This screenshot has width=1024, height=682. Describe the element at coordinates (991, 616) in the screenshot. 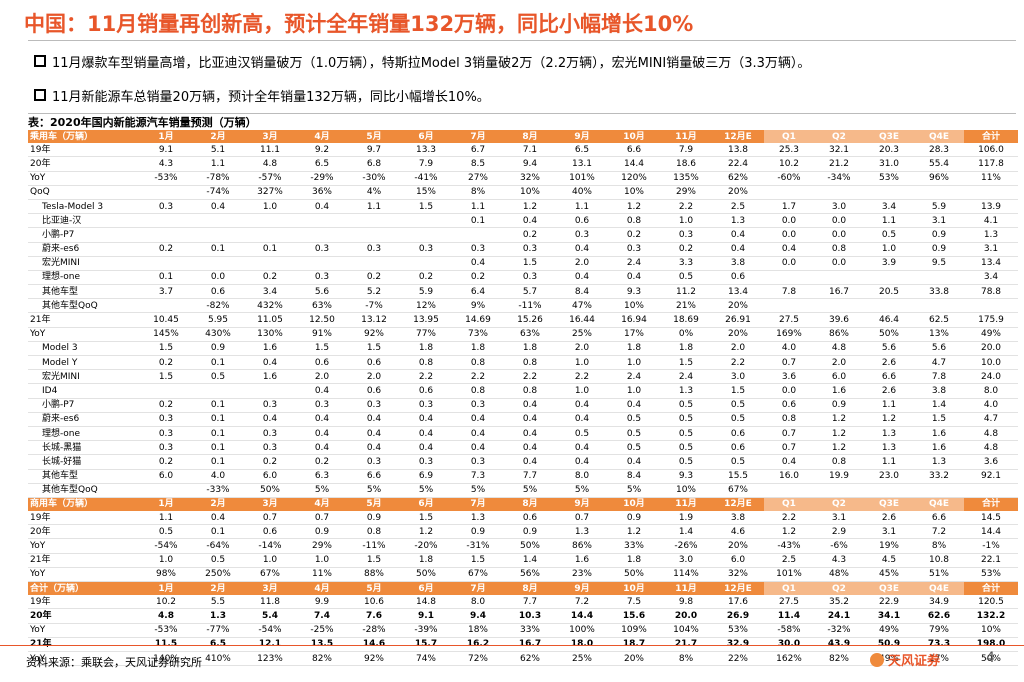

I see `table-cell: 132.2` at that location.